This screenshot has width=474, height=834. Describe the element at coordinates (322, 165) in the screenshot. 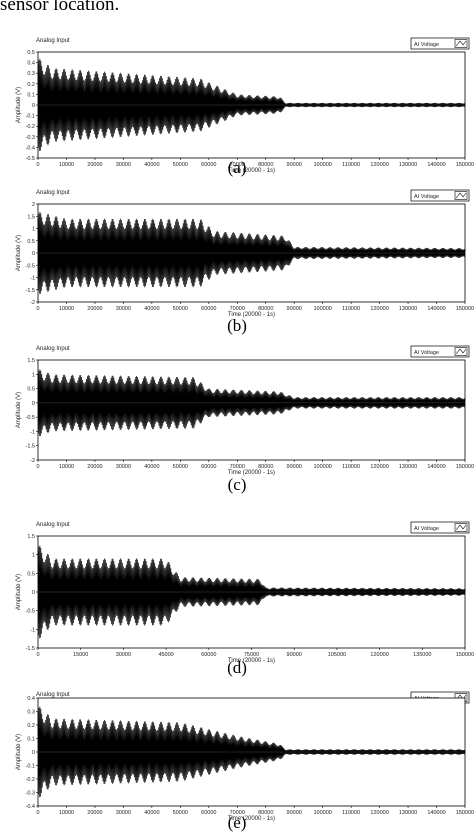

I see `xtick-label-a-10: 100000` at that location.